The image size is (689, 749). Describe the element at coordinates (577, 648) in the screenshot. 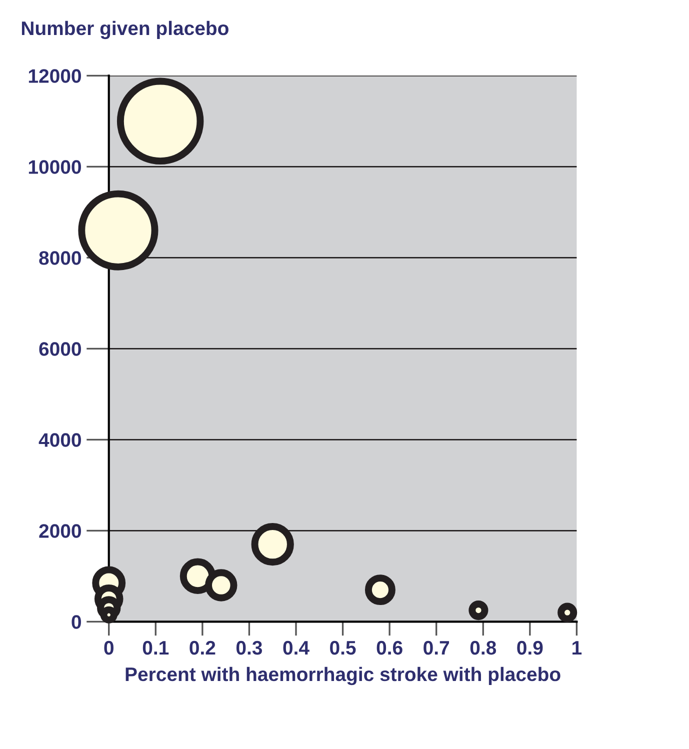

I see `x-tick-label: 1` at that location.